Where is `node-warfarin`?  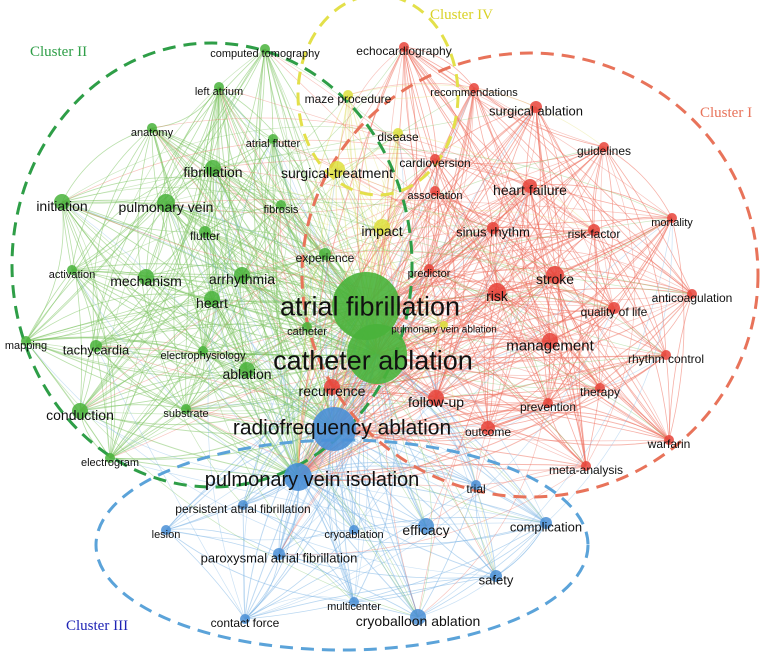
node-warfarin is located at coordinates (669, 440).